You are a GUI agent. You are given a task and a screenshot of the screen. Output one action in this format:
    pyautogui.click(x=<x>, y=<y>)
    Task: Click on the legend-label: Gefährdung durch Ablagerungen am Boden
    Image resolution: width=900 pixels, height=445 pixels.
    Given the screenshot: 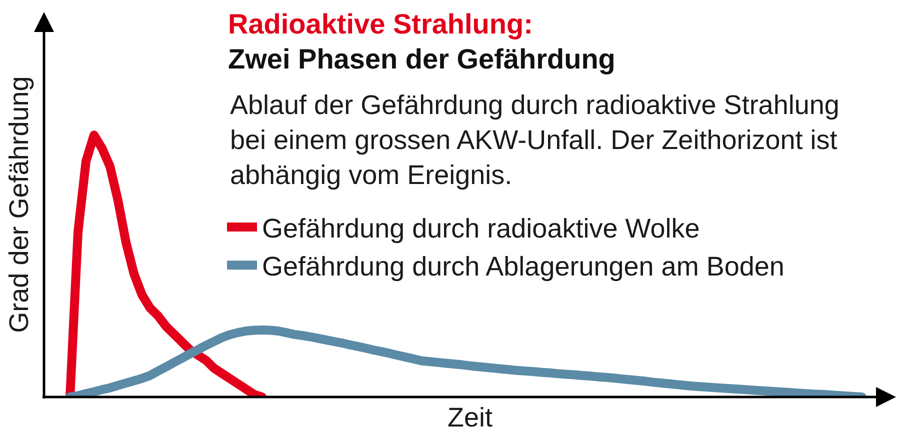 What is the action you would take?
    pyautogui.click(x=523, y=267)
    